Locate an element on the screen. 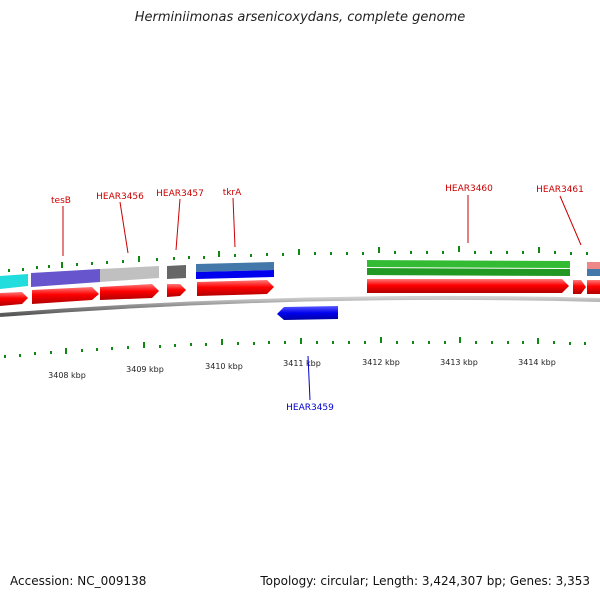  gene-label-tkra: tkrA is located at coordinates (232, 193).